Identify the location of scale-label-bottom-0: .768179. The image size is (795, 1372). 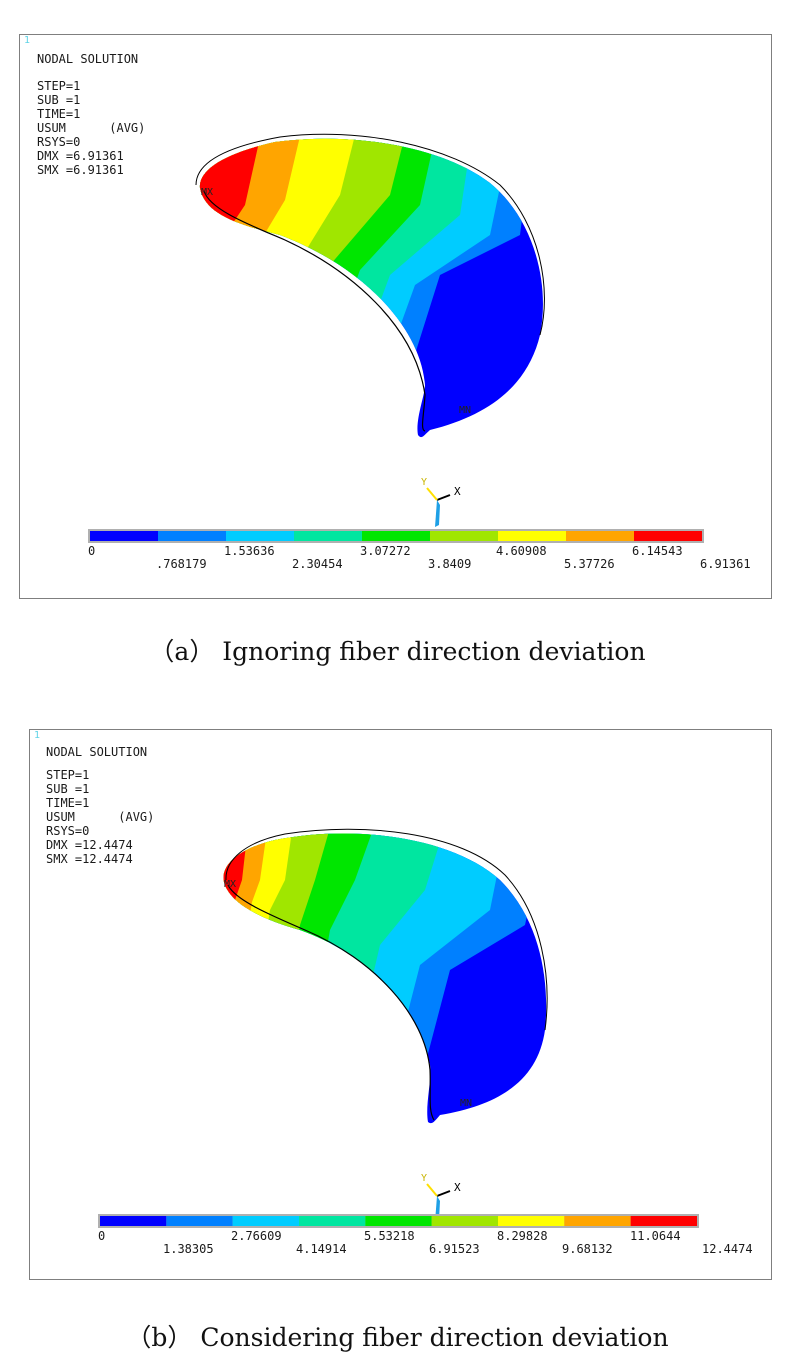
(181, 564).